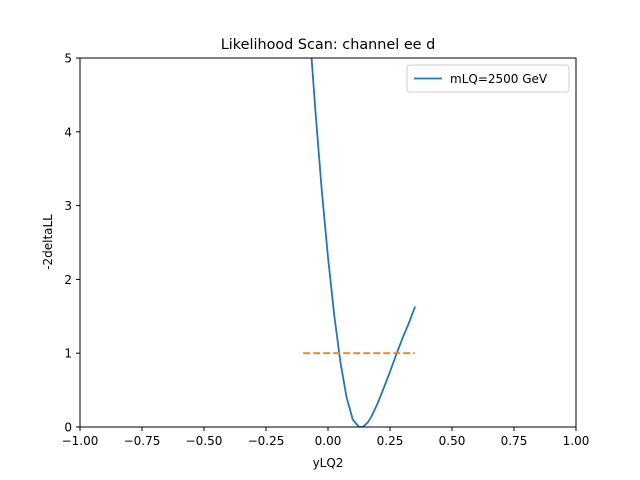 The image size is (640, 480). I want to click on y-axis-ticks: 0 1 2 3 4 5, so click(72, 243).